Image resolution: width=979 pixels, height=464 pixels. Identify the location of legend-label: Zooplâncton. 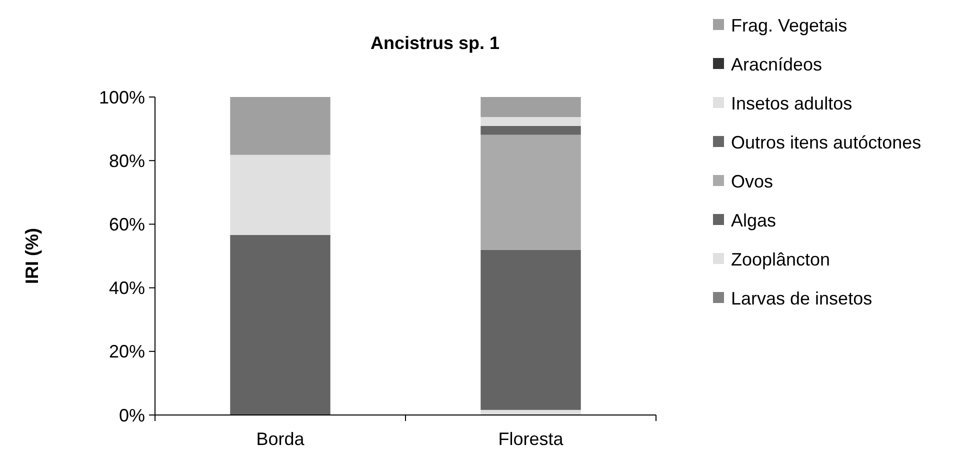
(780, 259).